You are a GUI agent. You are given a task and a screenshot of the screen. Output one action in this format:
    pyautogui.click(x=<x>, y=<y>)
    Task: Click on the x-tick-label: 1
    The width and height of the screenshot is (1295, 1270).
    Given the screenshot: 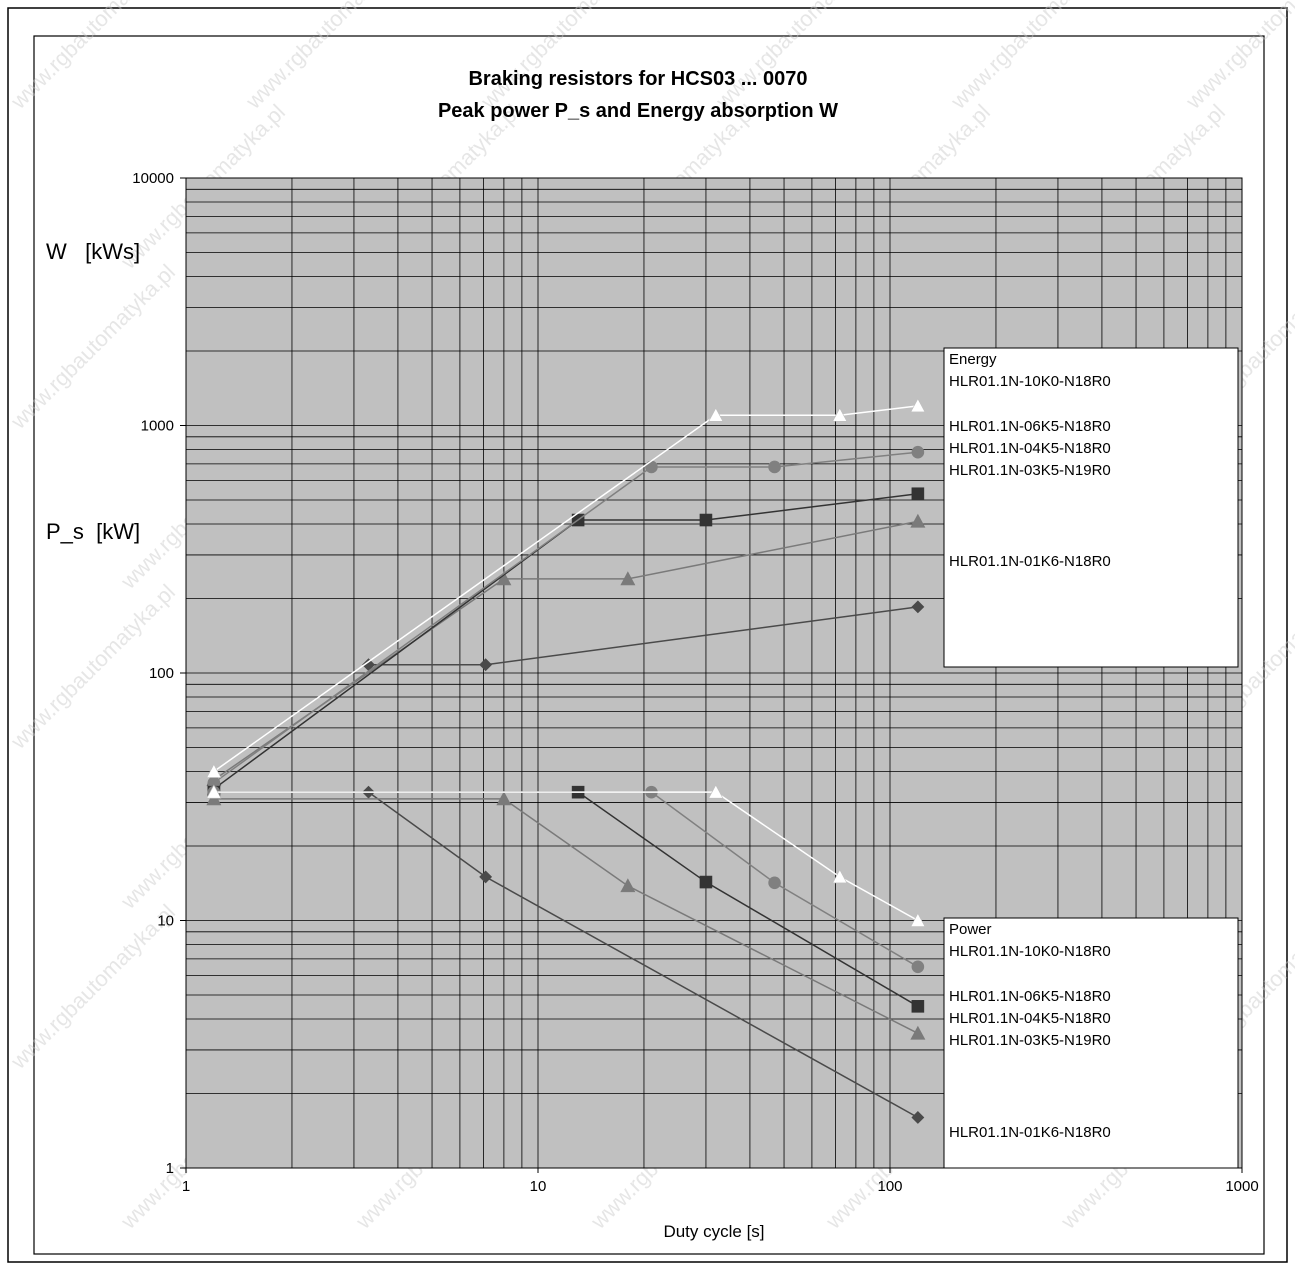 What is the action you would take?
    pyautogui.click(x=186, y=1186)
    